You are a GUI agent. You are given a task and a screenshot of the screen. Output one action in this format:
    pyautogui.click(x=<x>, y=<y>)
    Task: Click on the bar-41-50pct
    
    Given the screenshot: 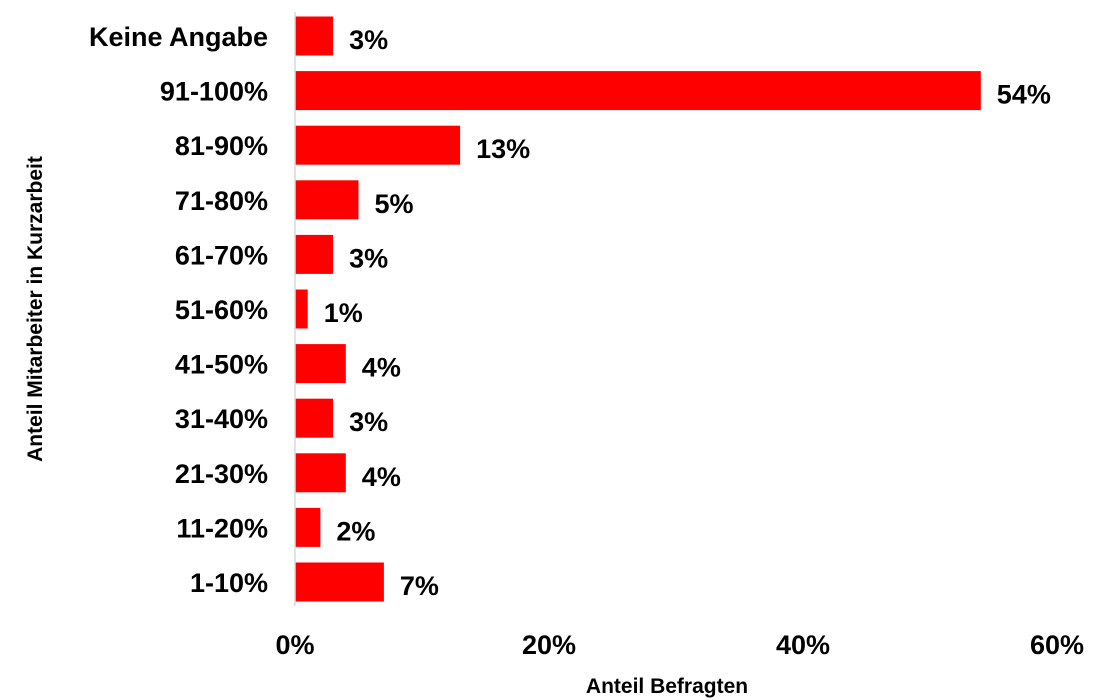 What is the action you would take?
    pyautogui.click(x=320, y=364)
    